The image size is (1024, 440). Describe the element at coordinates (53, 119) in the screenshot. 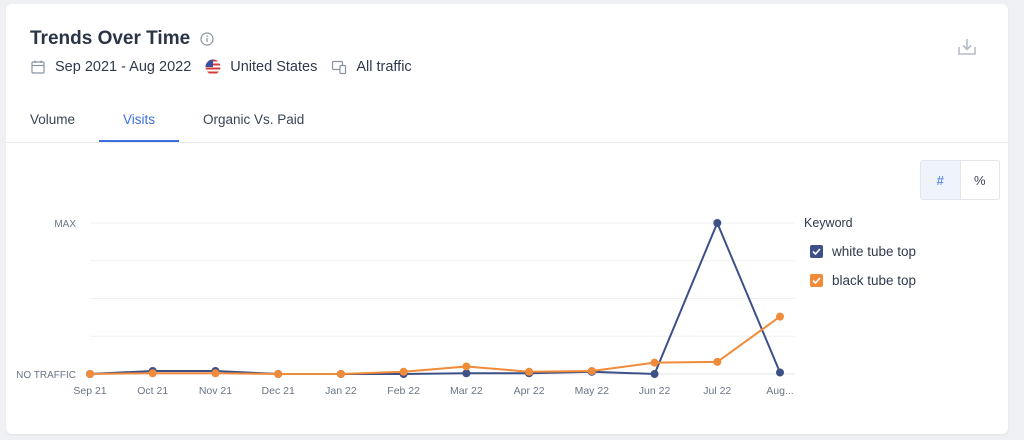

I see `tab-volume: Volume` at that location.